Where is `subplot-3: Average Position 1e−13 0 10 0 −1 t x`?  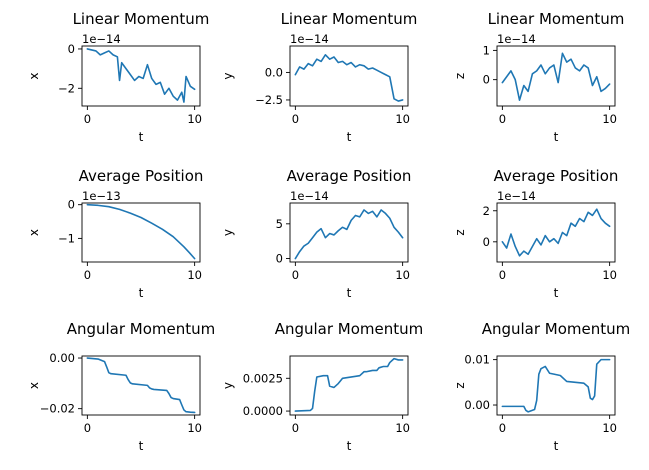
subplot-3: Average Position 1e−13 0 10 0 −1 t x is located at coordinates (115, 233).